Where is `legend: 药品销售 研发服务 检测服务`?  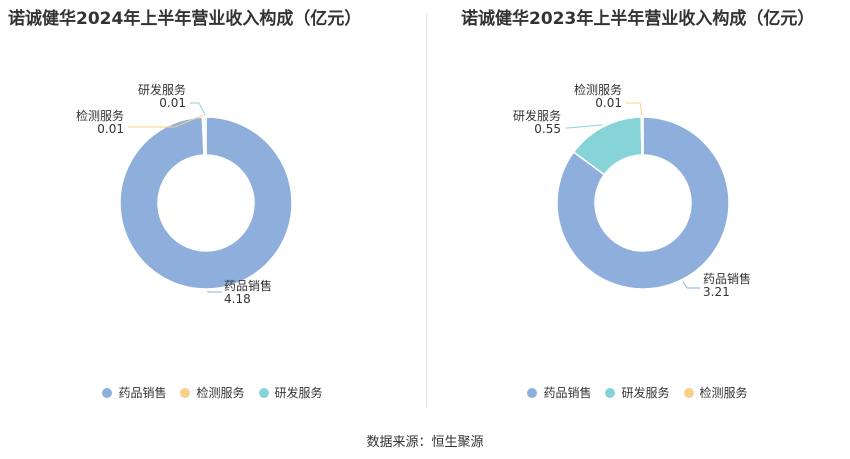 legend: 药品销售 研发服务 检测服务 is located at coordinates (637, 392).